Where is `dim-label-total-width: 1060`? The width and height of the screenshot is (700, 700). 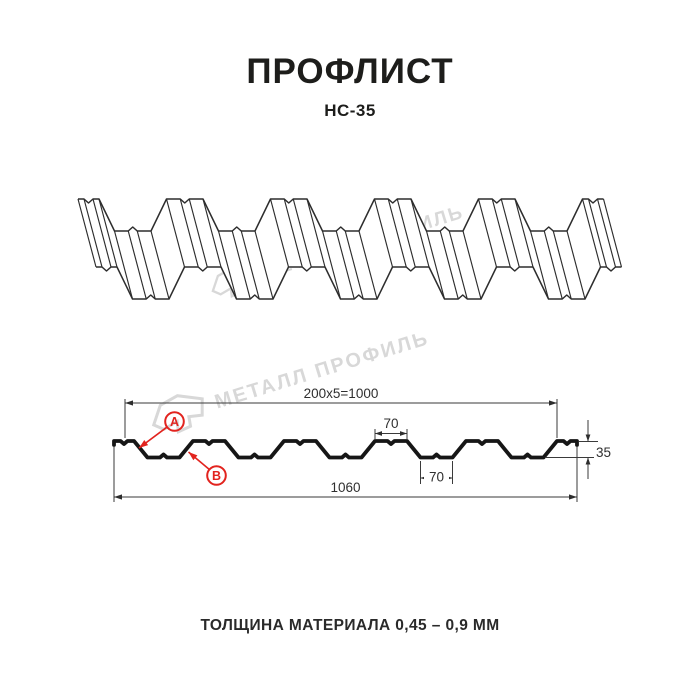
dim-label-total-width: 1060 is located at coordinates (345, 487).